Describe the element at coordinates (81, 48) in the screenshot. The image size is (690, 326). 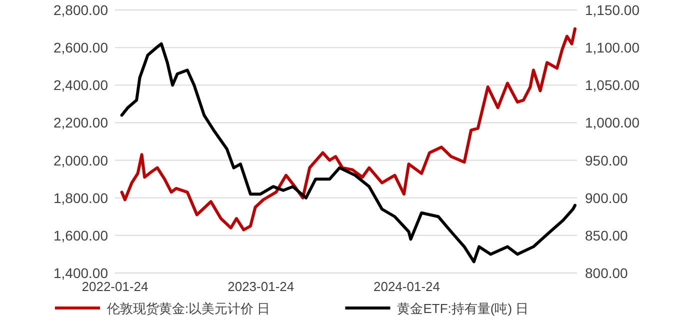
I see `y-tick-label: 2,600.00` at that location.